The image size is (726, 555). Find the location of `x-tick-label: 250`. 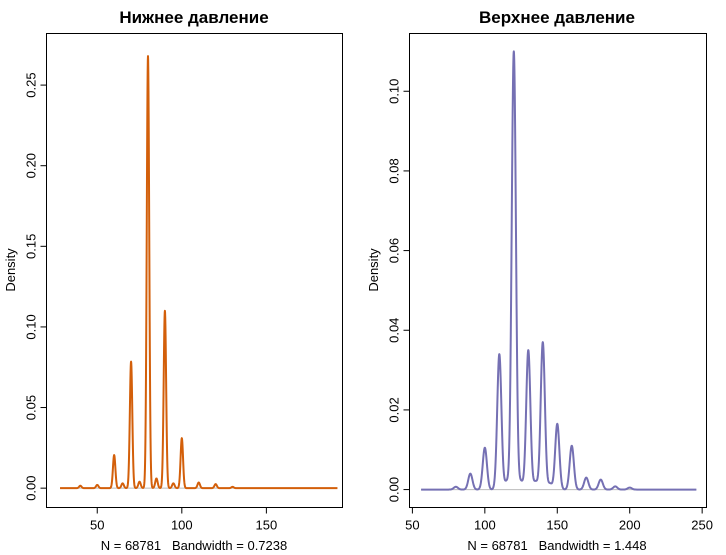

x-tick-label: 250 is located at coordinates (702, 525).